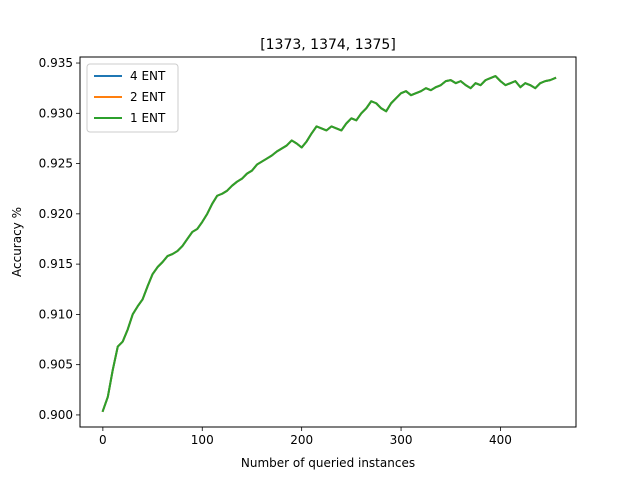 This screenshot has height=485, width=640. I want to click on x-tick-label: 200, so click(301, 440).